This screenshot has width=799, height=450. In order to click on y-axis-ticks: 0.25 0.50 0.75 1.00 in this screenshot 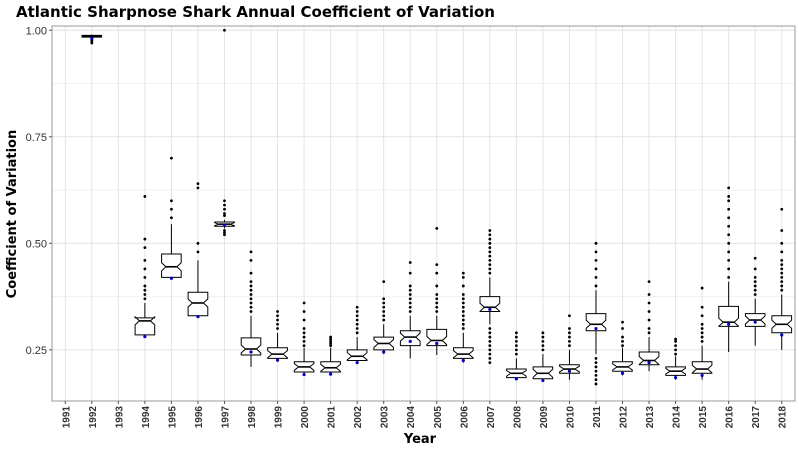, I will do `click(39, 191)`.